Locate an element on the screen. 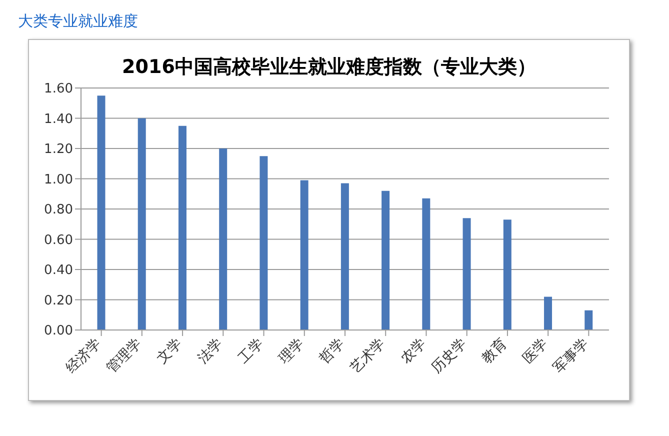  y-tick-label: 0.80 is located at coordinates (58, 210).